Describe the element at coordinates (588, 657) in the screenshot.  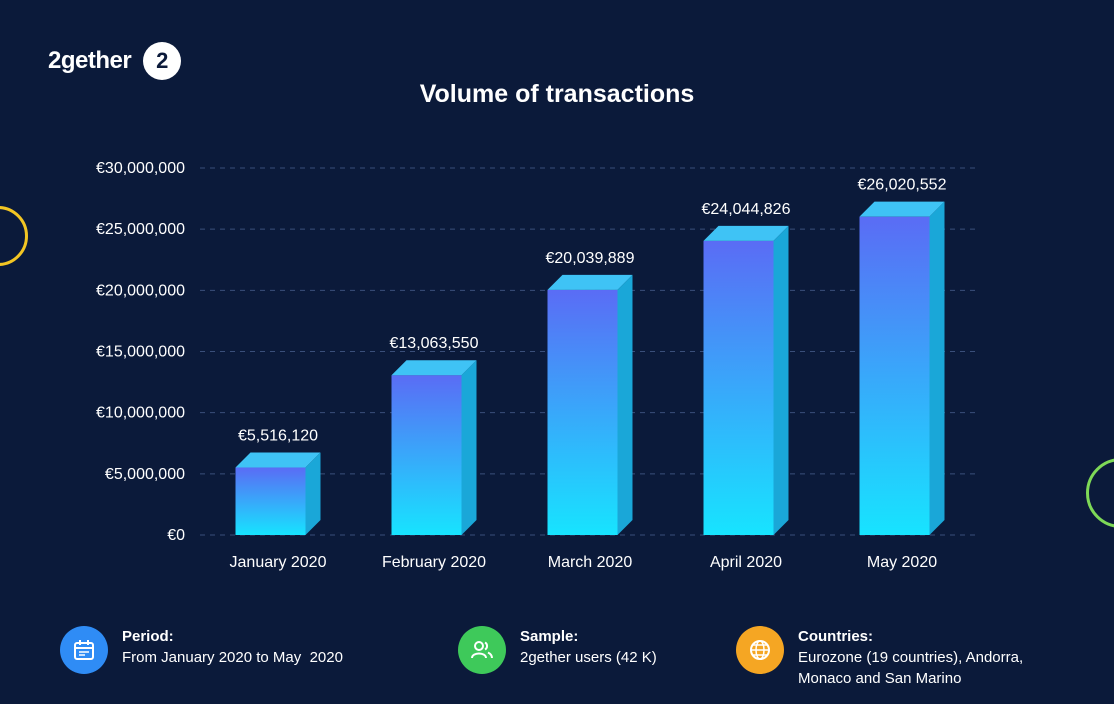
I see `sample-value: 2gether users (42 K)` at that location.